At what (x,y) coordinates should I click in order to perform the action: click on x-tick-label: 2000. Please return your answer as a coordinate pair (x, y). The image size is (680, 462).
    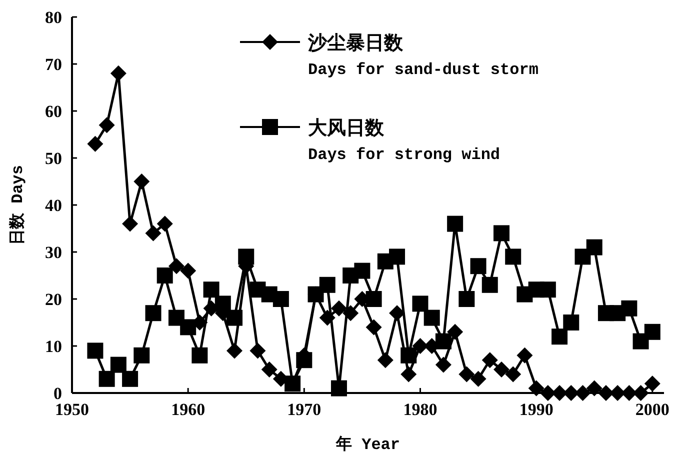
    Looking at the image, I should click on (652, 409).